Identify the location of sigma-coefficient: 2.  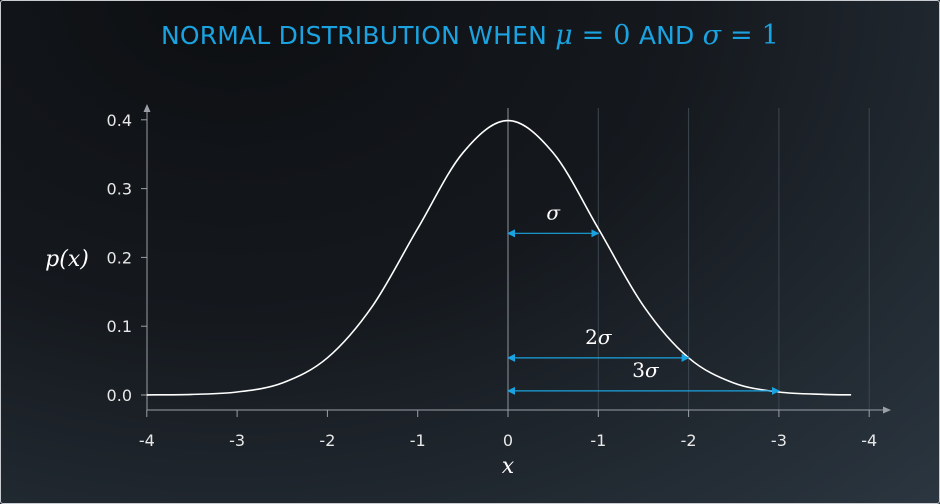
(591, 337).